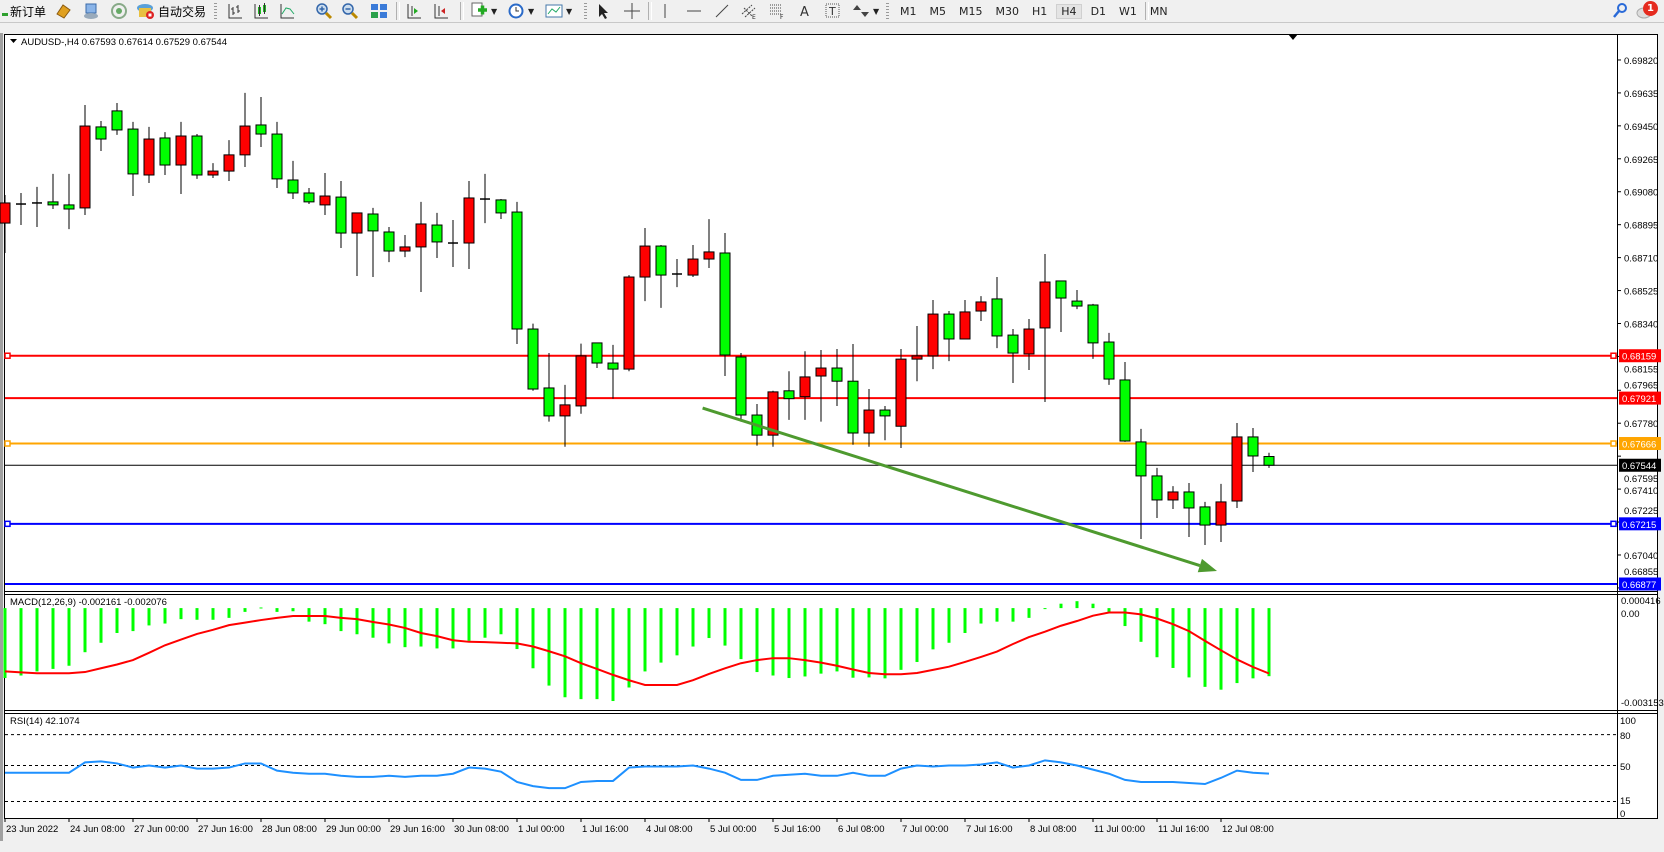 The width and height of the screenshot is (1664, 852). Describe the element at coordinates (520, 11) in the screenshot. I see `periods-button: ▼` at that location.